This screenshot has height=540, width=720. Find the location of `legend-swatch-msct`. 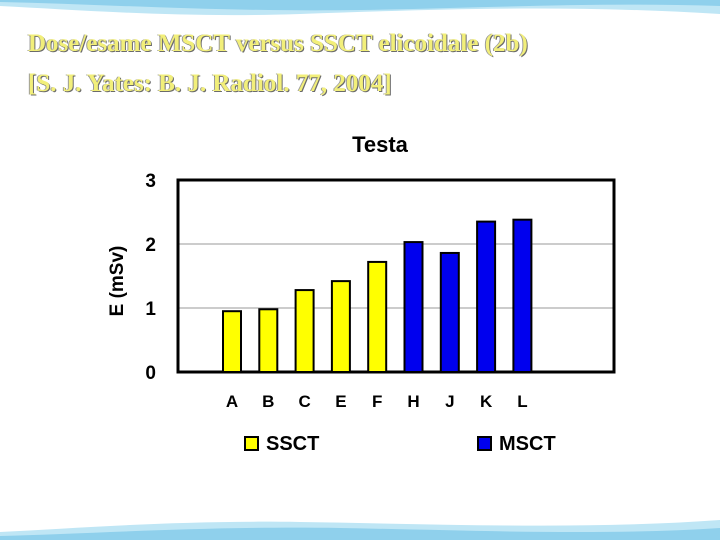

legend-swatch-msct is located at coordinates (484, 443).